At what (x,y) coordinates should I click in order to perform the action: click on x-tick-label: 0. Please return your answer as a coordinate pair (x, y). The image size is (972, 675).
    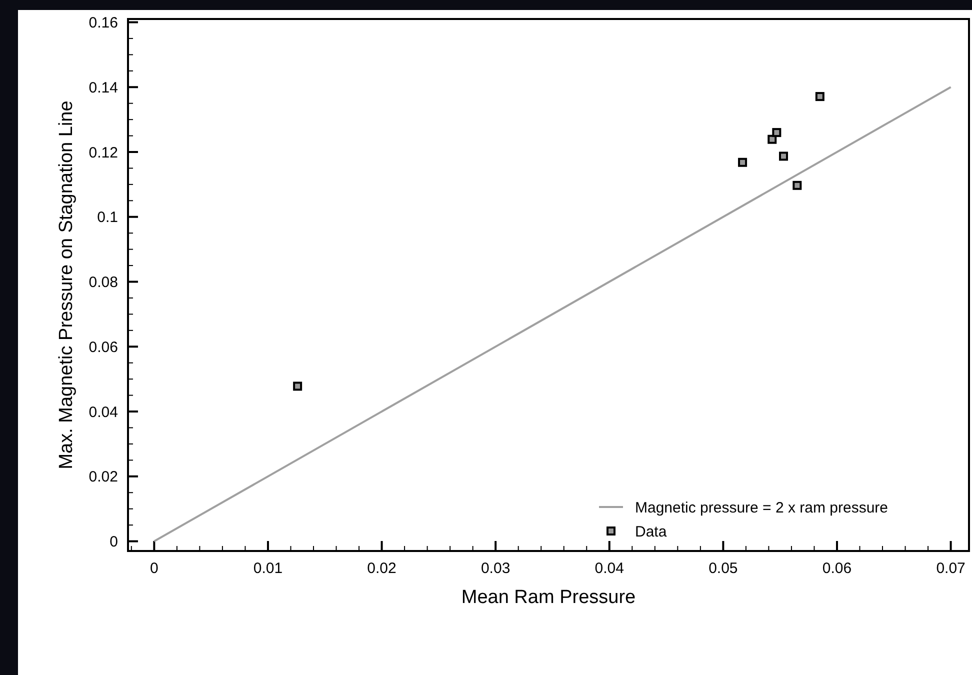
    Looking at the image, I should click on (154, 568).